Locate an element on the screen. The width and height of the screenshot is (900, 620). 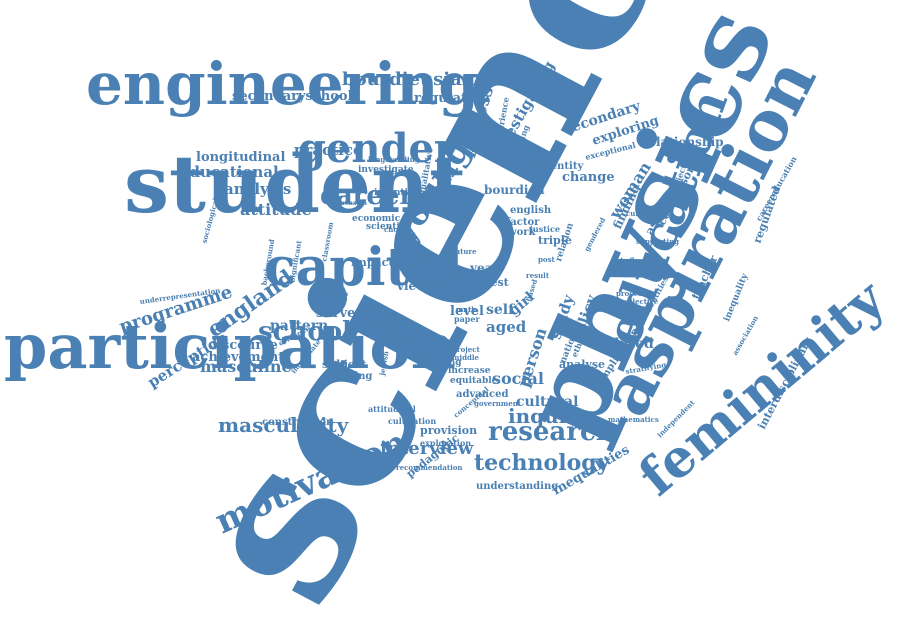
word-career: career is located at coordinates (367, 195).